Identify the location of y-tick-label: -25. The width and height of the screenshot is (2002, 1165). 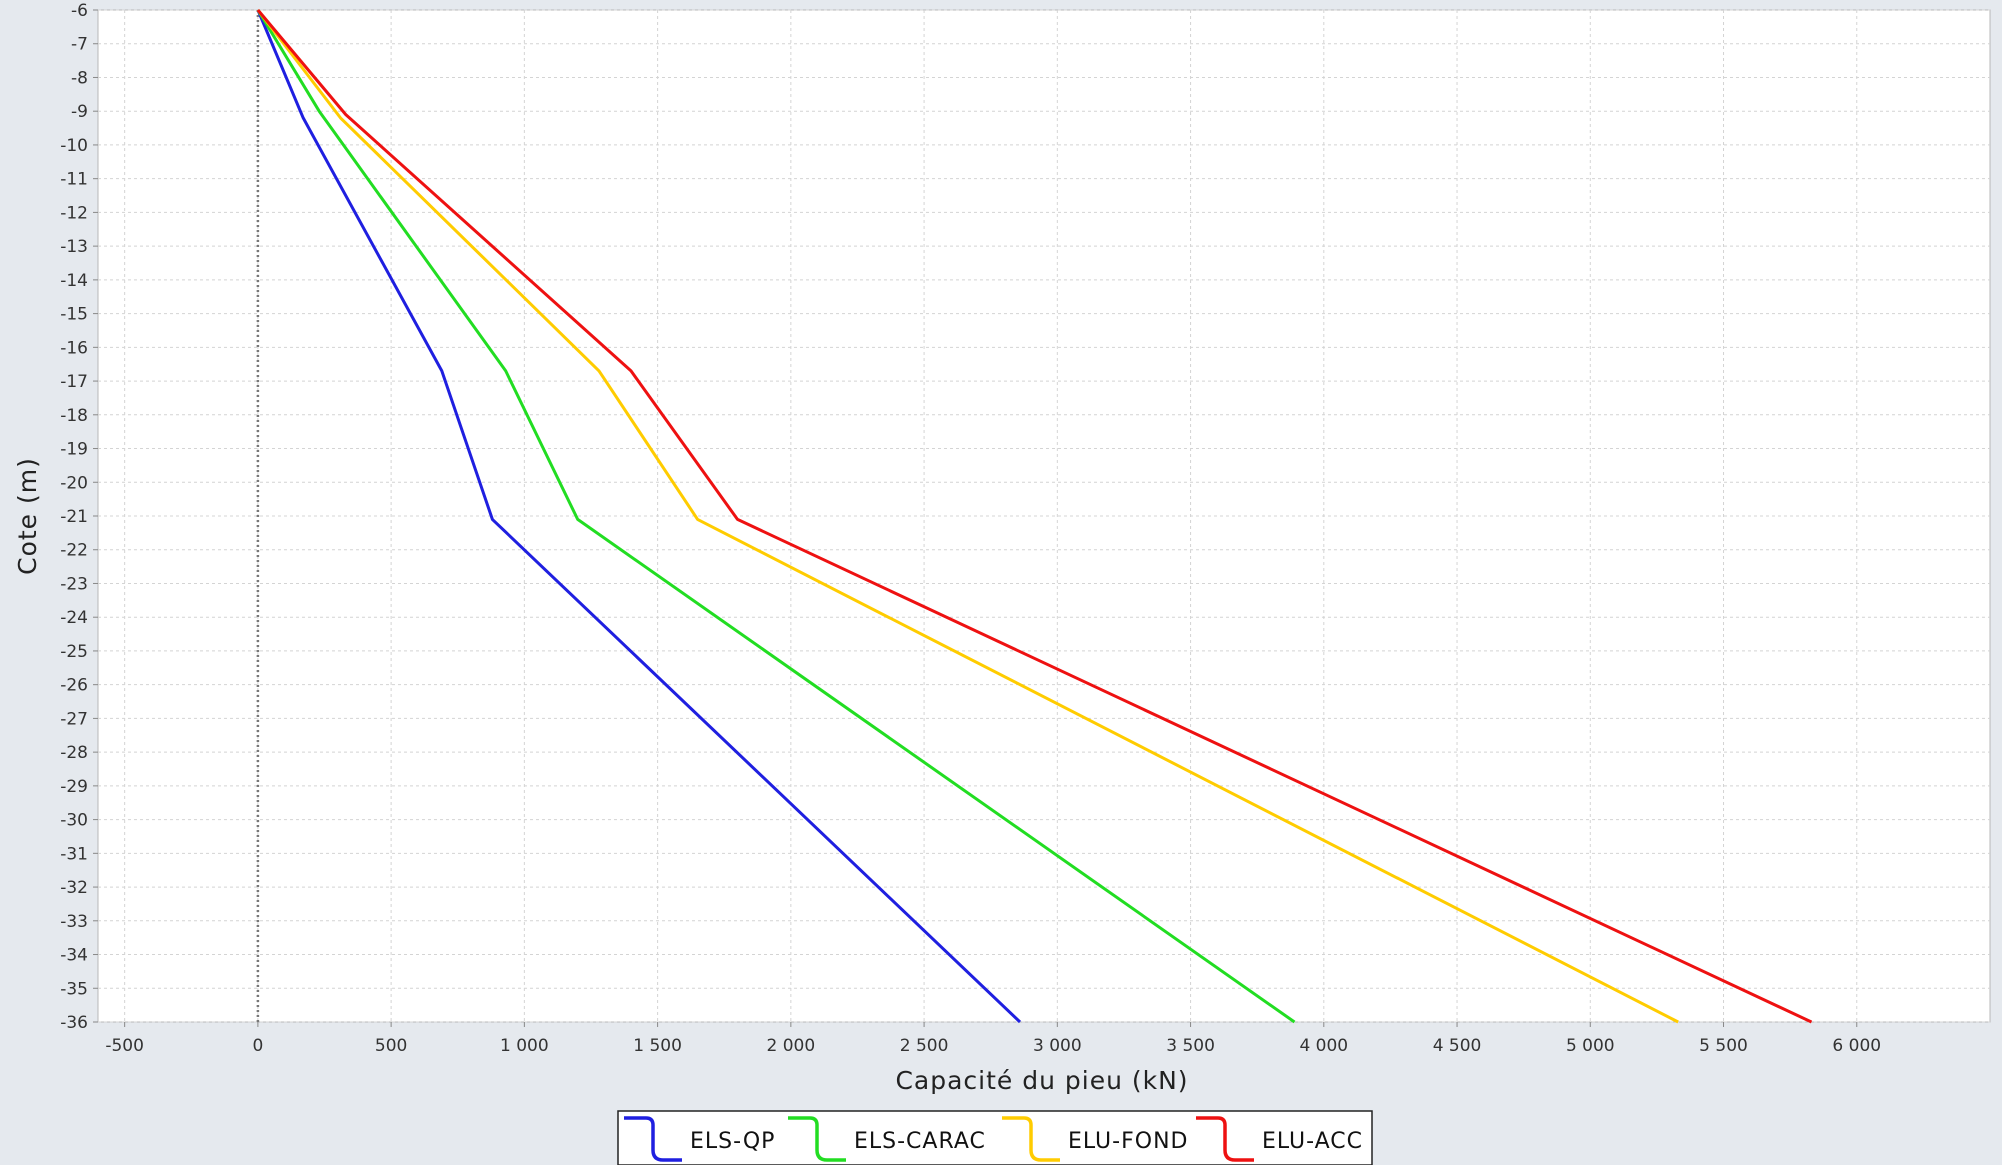
(74, 652).